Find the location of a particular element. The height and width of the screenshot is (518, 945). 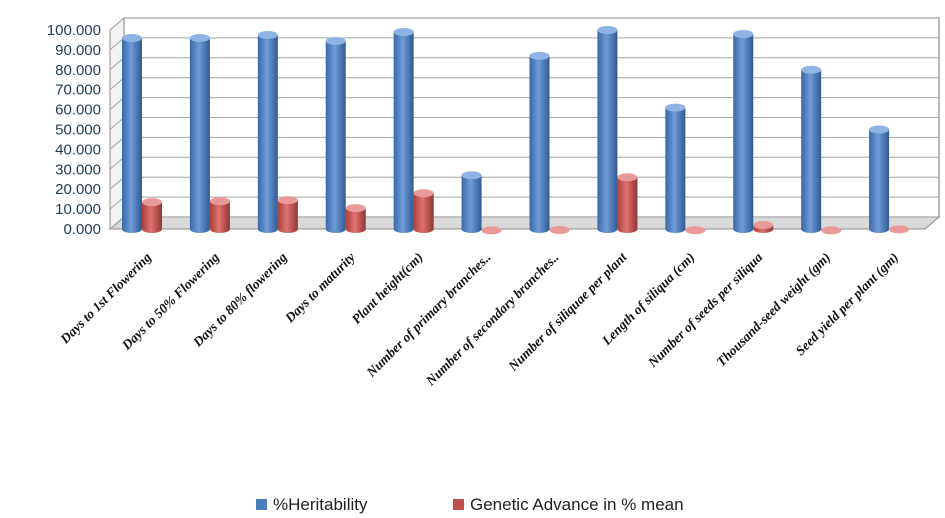

x-category-label: Number of siliquae per plant is located at coordinates (568, 312).